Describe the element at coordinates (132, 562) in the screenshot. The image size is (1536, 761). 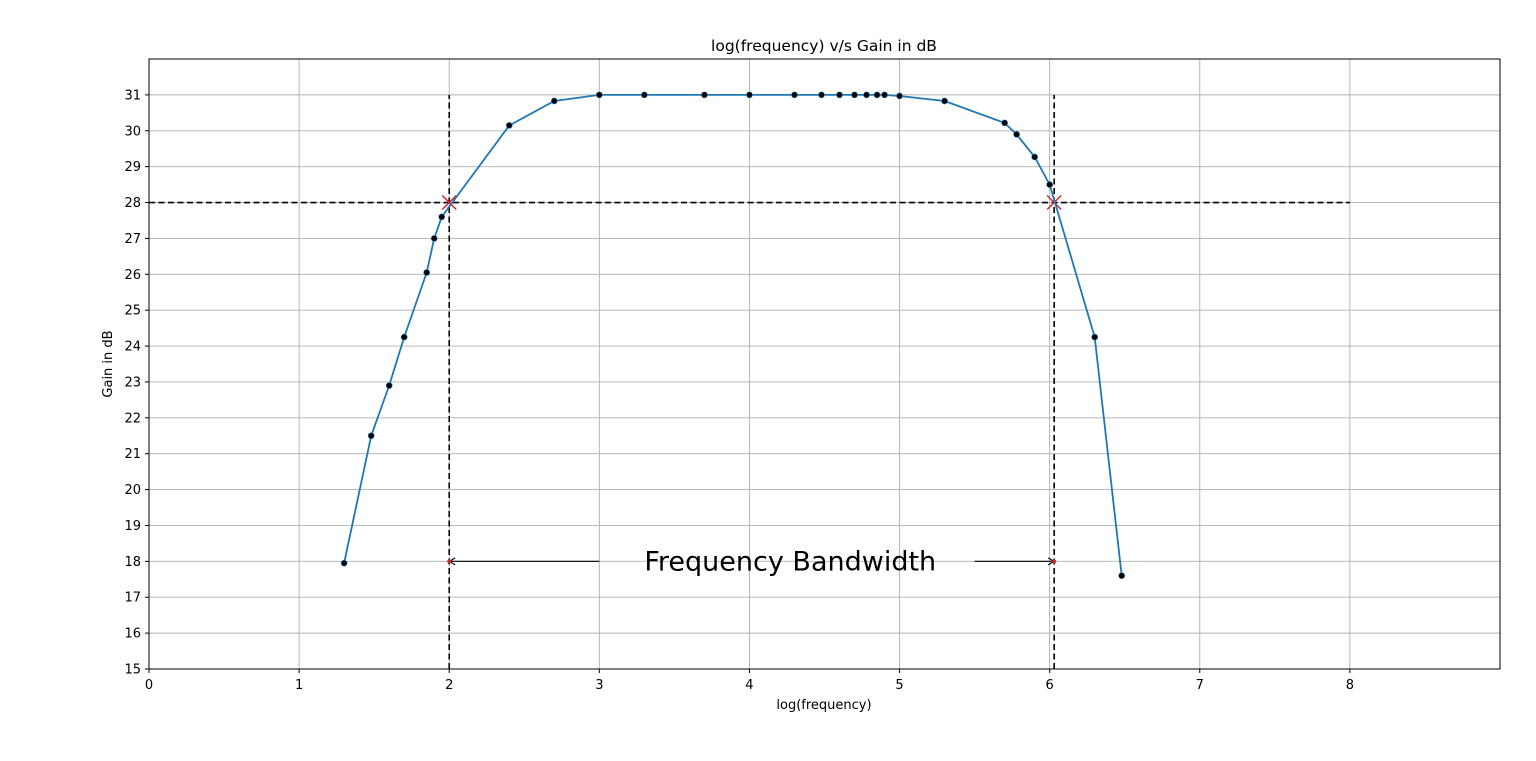
I see `y-tick-label: 18` at that location.